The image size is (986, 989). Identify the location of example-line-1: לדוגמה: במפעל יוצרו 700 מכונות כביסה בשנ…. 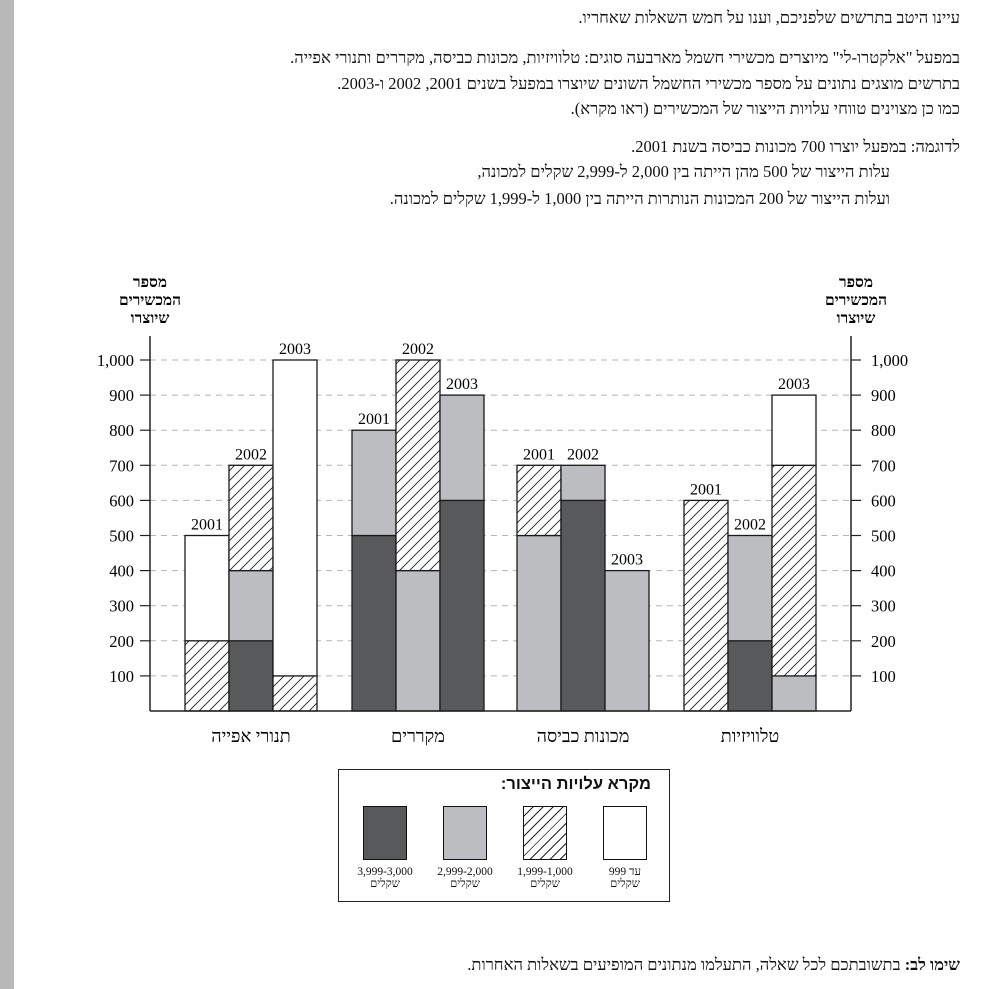
(795, 146).